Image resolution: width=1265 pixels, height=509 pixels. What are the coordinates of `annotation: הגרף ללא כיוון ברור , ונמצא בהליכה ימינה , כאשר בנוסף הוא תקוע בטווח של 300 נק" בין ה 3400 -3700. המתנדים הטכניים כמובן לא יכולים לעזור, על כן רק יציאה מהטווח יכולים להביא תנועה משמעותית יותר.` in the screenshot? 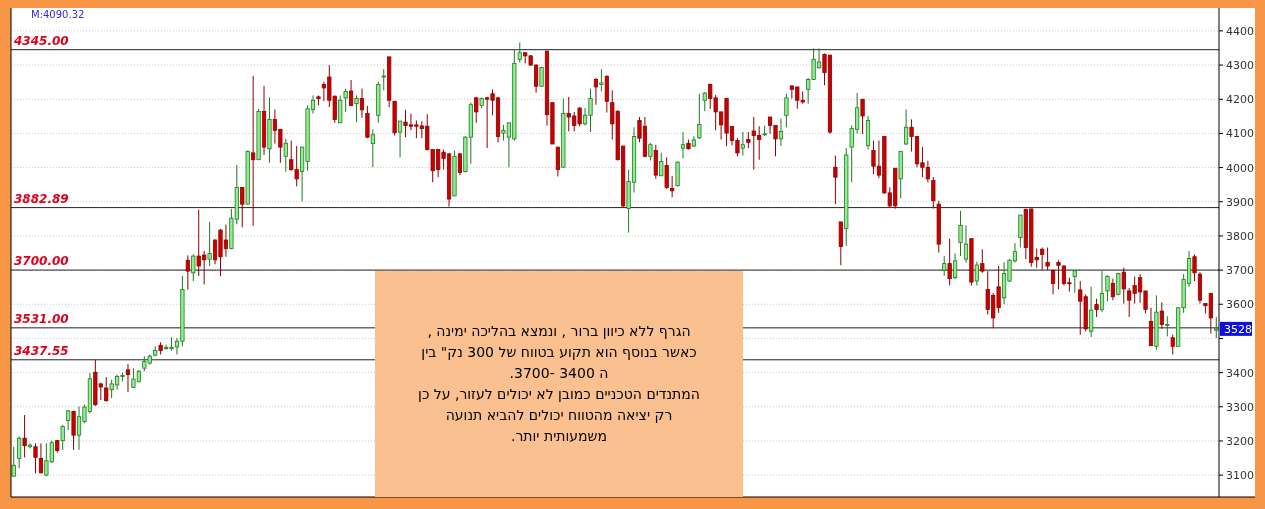 It's located at (559, 384).